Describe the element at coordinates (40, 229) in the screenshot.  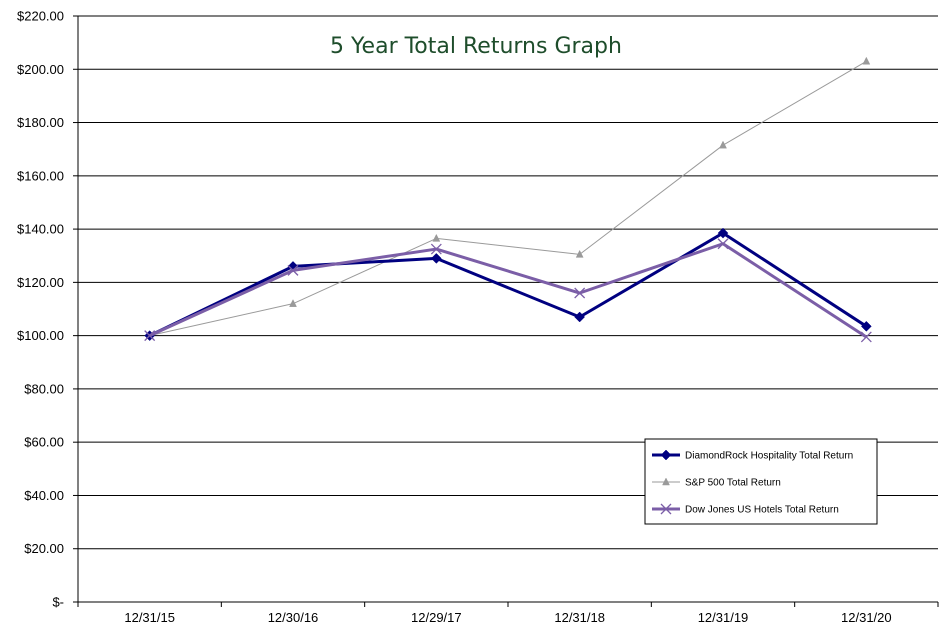
I see `y-tick-label: $140.00` at that location.